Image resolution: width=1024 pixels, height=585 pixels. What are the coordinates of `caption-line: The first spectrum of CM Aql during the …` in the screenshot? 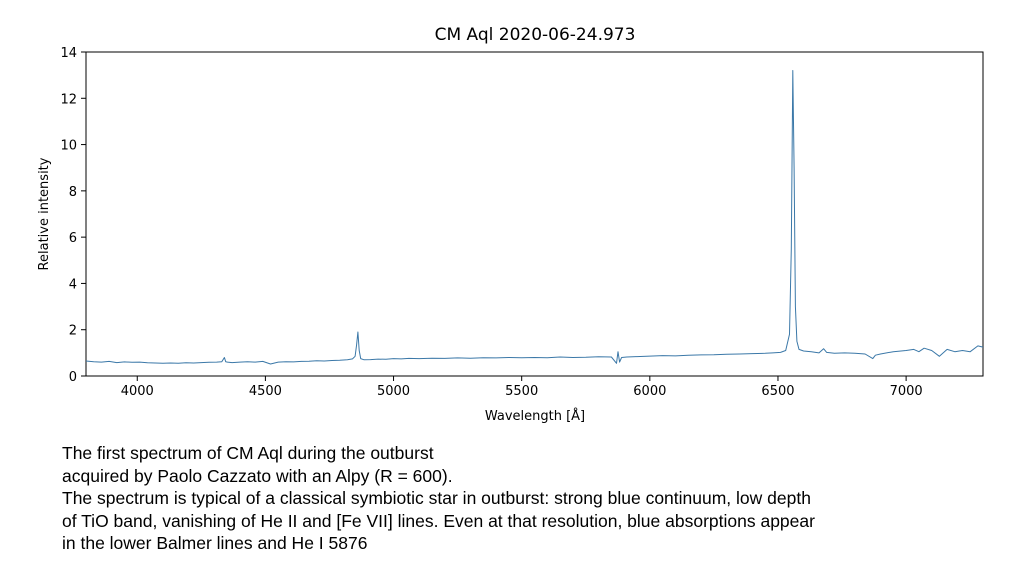 It's located at (248, 453).